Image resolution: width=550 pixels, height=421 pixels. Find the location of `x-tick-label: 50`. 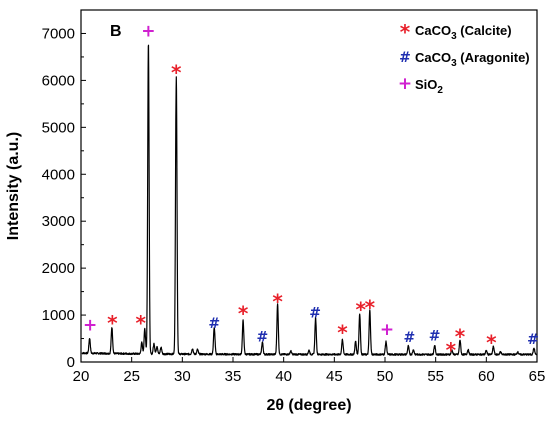

x-tick-label: 50 is located at coordinates (385, 376).